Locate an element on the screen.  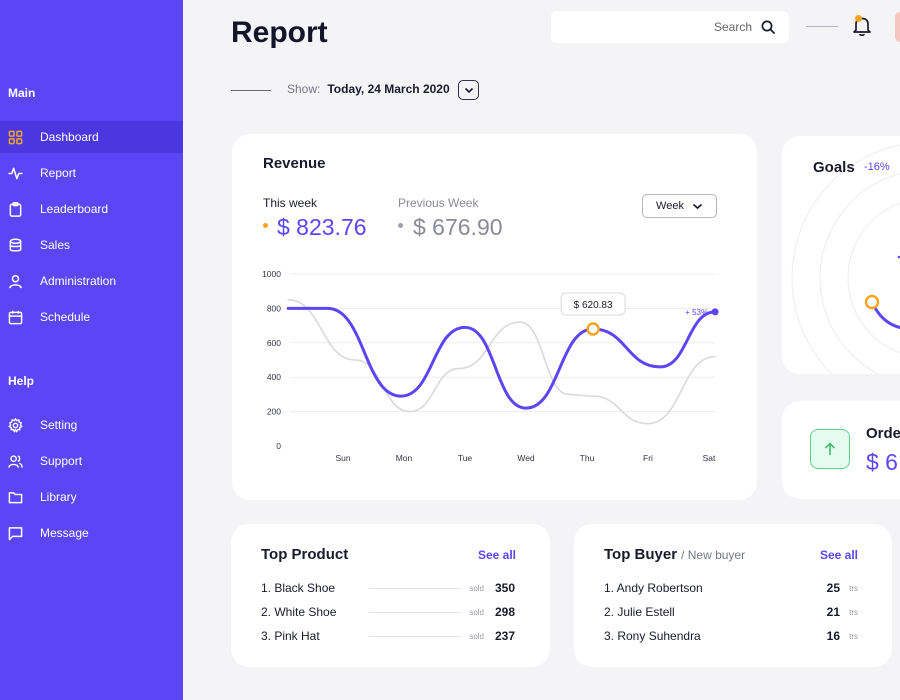
product-unit: sold is located at coordinates (476, 612).